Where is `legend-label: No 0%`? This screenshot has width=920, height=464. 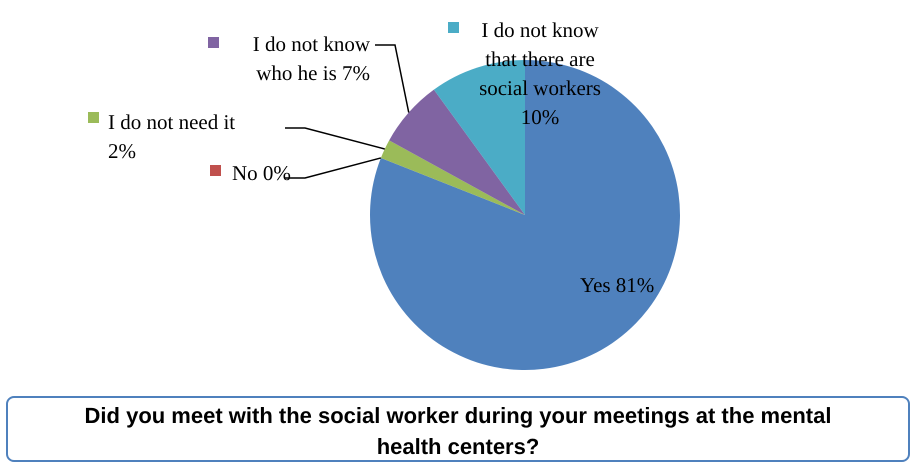 legend-label: No 0% is located at coordinates (261, 173).